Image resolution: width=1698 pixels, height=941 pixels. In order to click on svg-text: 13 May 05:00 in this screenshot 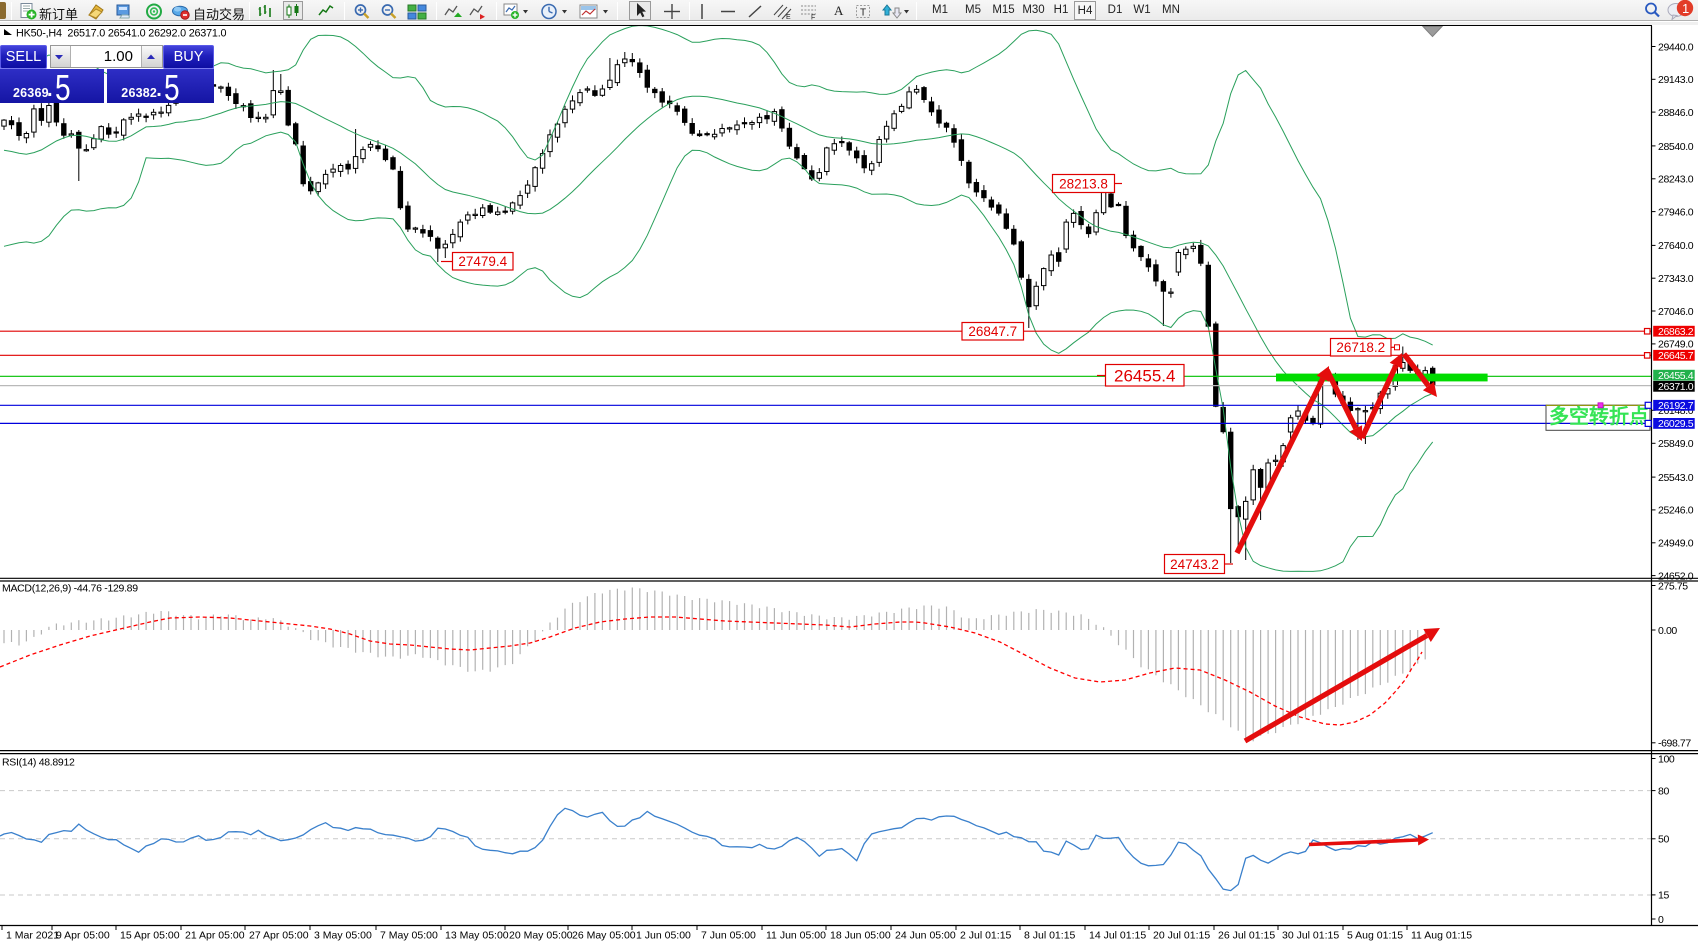, I will do `click(477, 935)`.